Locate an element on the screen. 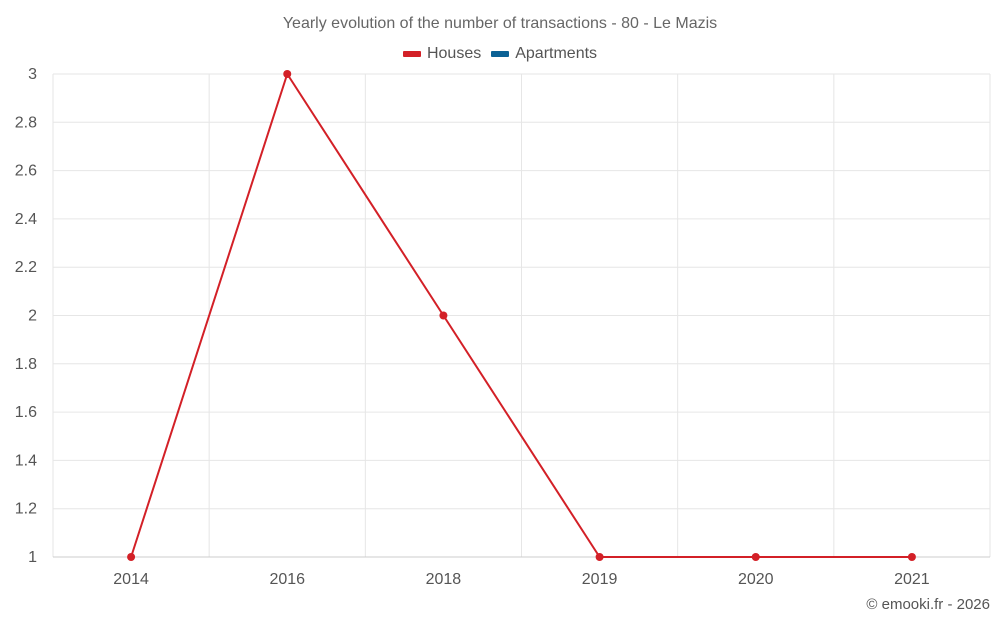  x-tick-label: 2021 is located at coordinates (912, 579).